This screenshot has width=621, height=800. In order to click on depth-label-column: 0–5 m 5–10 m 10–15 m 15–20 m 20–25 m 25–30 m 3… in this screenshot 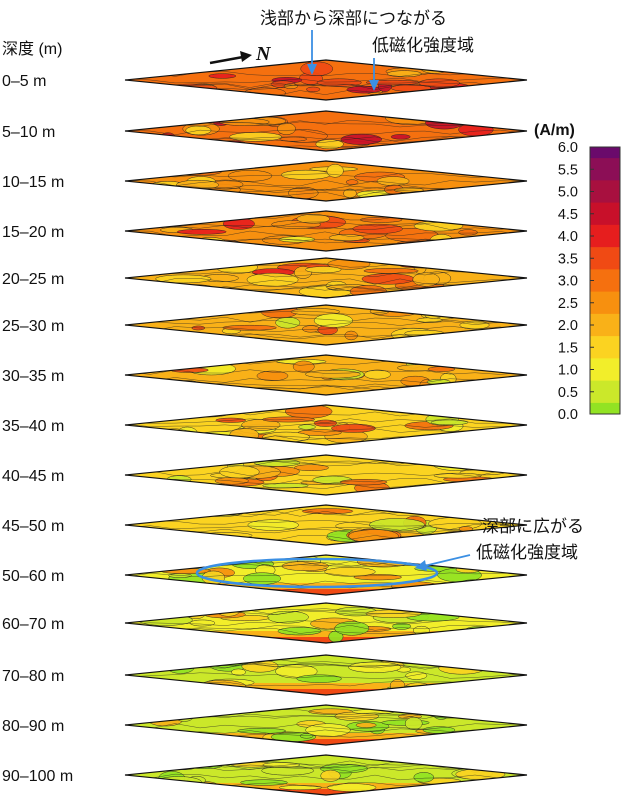, I will do `click(37, 429)`.